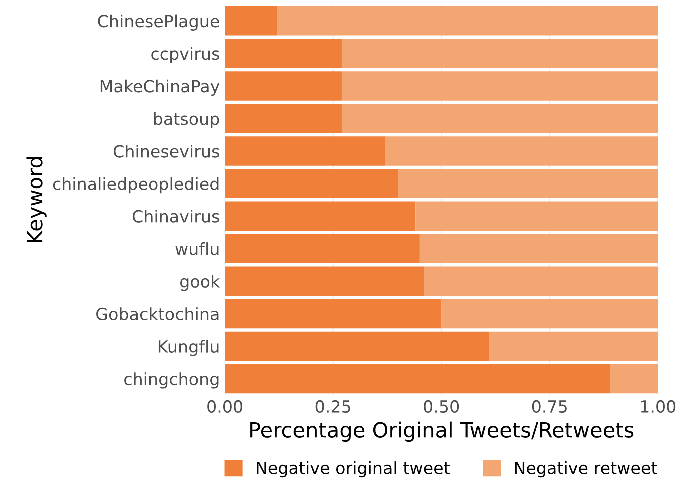  Describe the element at coordinates (225, 407) in the screenshot. I see `x-tick-label: 0.00` at that location.